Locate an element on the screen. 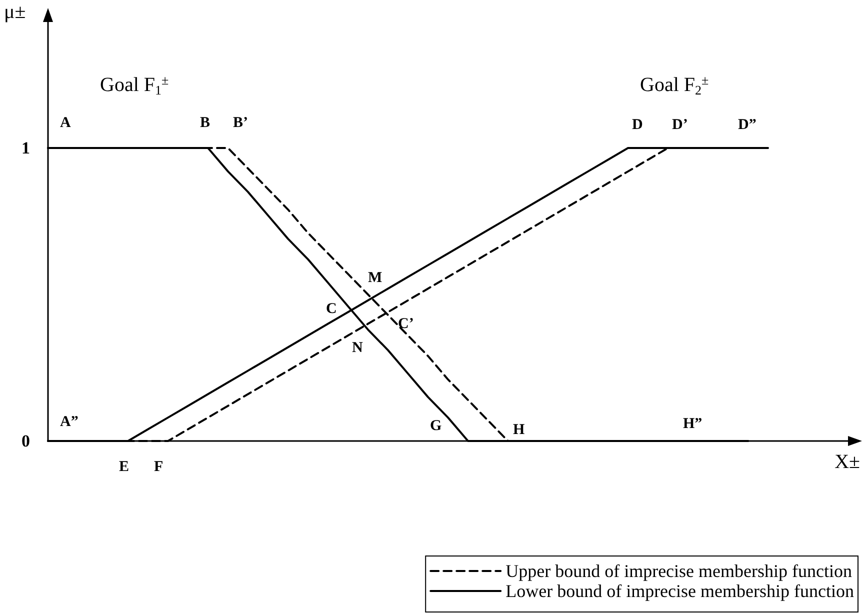 This screenshot has height=616, width=864. annotation: B is located at coordinates (205, 123).